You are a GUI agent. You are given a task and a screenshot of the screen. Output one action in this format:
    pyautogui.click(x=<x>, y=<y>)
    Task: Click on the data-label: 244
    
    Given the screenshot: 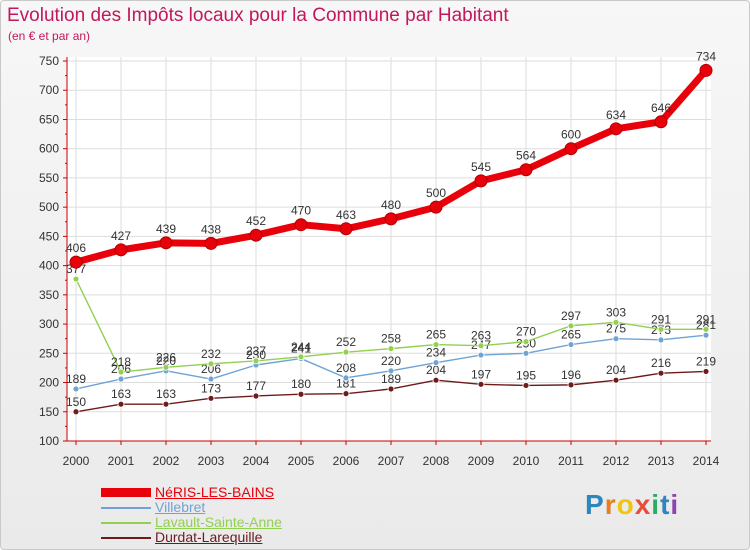 What is the action you would take?
    pyautogui.click(x=301, y=347)
    